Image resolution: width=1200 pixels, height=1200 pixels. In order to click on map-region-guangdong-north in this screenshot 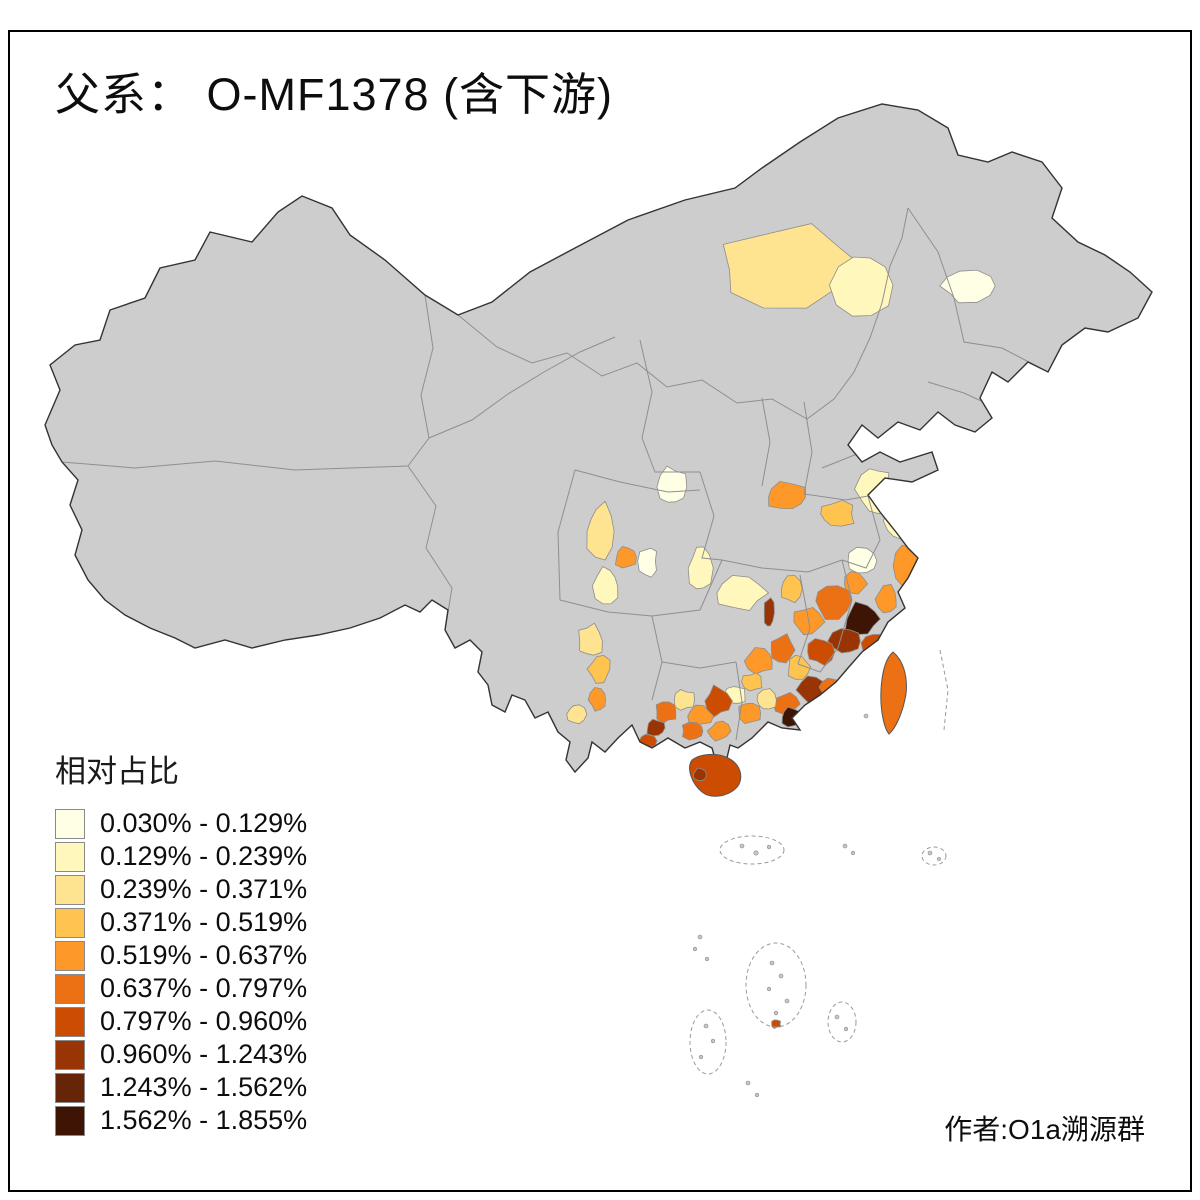, I will do `click(783, 648)`.